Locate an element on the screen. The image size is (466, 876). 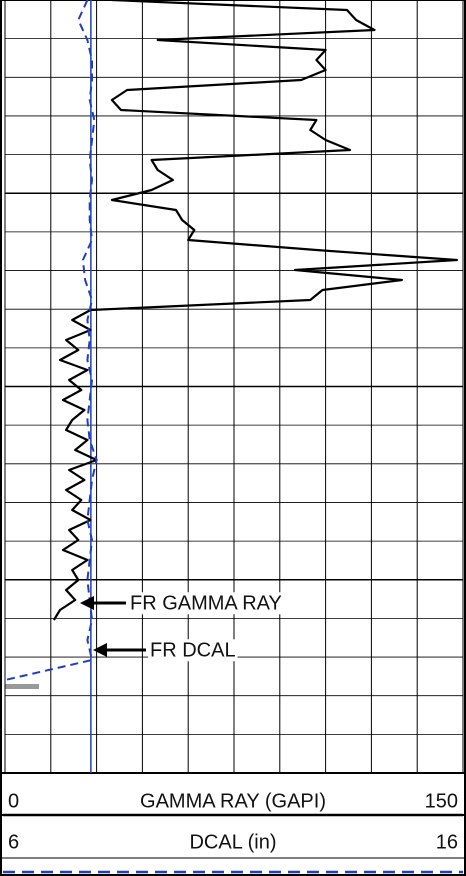
shading is located at coordinates (22, 686).